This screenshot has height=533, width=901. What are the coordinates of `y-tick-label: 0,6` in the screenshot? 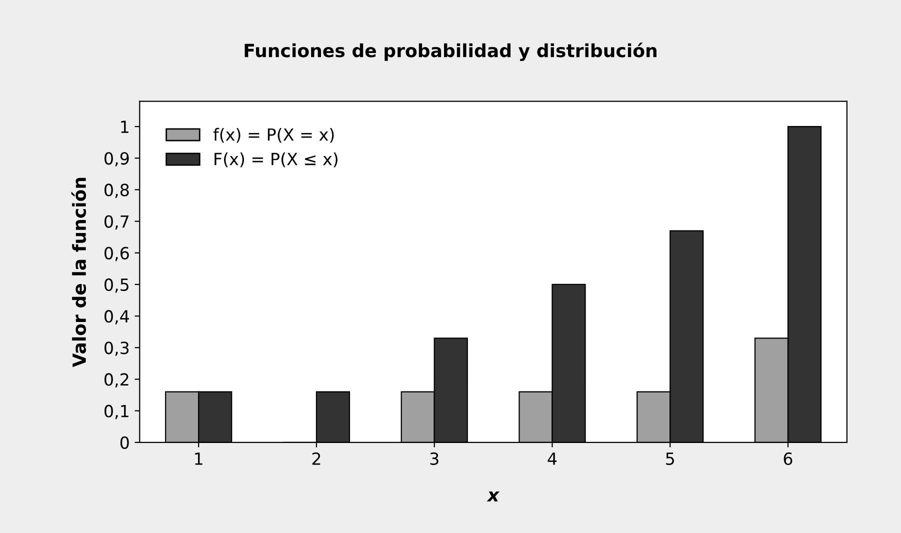 It's located at (116, 254).